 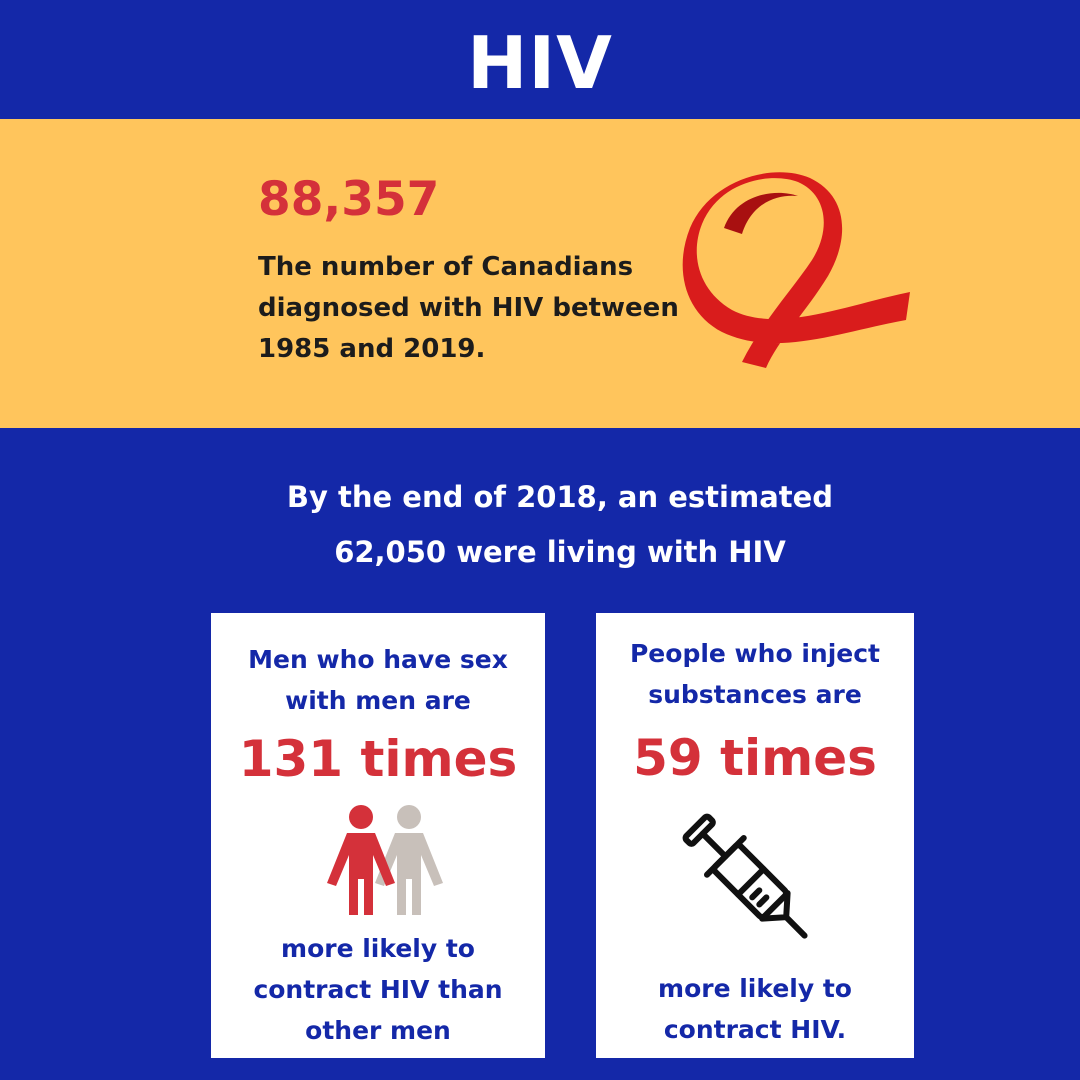 I want to click on page-title: HIV, so click(x=540, y=63).